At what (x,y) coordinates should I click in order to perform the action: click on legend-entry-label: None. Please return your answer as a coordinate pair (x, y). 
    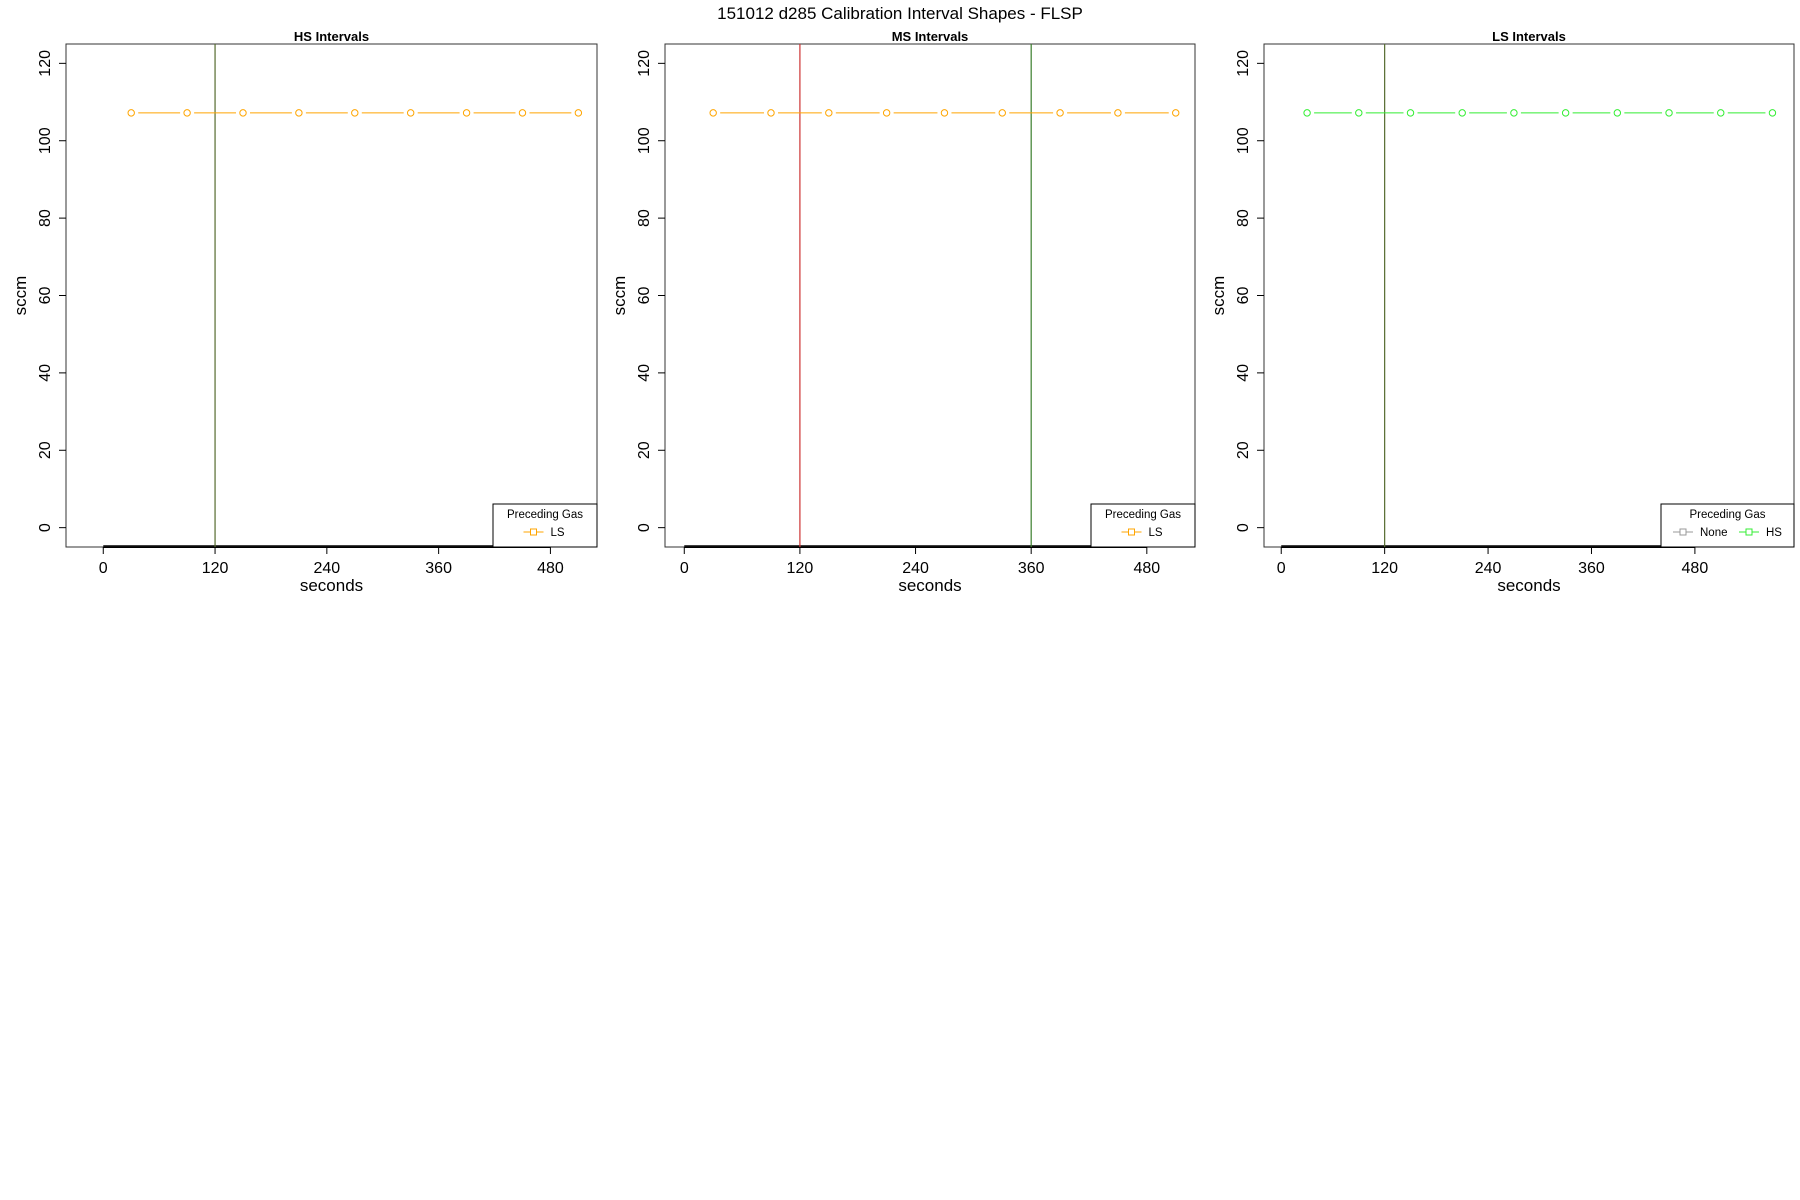
    Looking at the image, I should click on (1714, 533).